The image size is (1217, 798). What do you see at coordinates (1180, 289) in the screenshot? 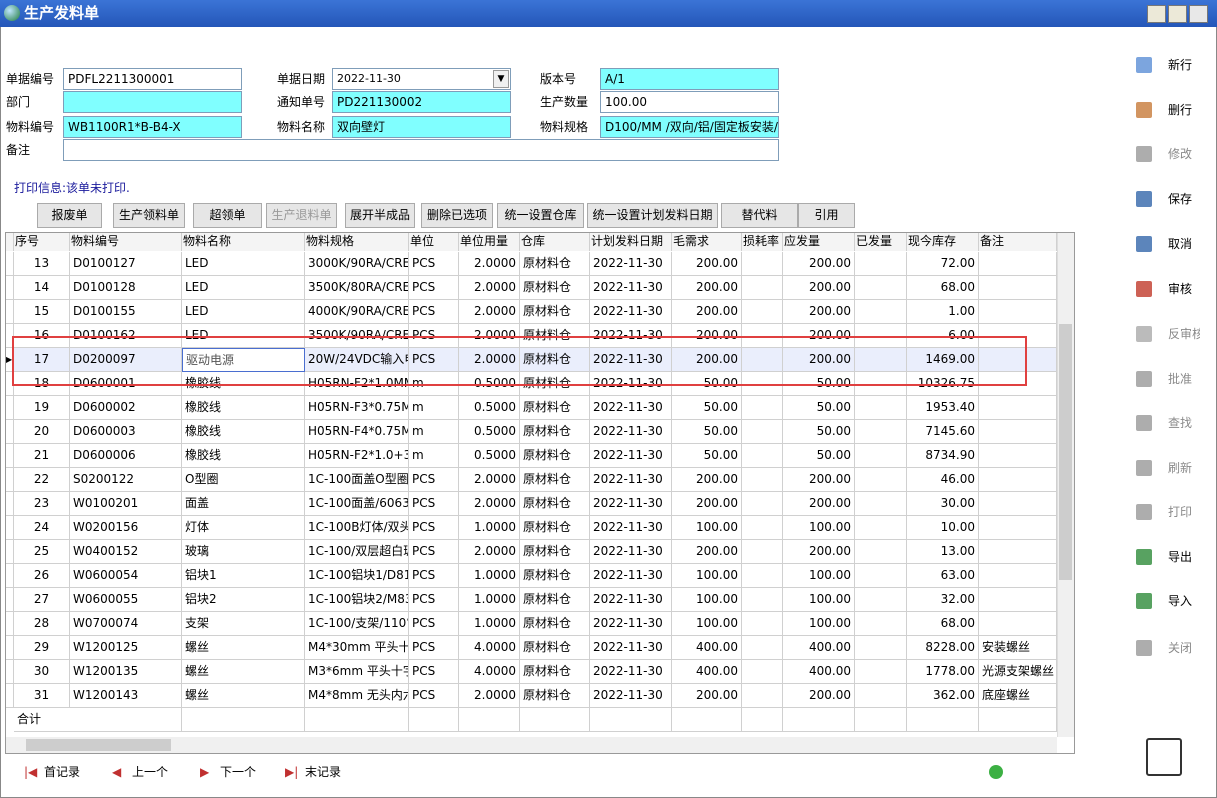
I see `sidebar-button: 审核` at bounding box center [1180, 289].